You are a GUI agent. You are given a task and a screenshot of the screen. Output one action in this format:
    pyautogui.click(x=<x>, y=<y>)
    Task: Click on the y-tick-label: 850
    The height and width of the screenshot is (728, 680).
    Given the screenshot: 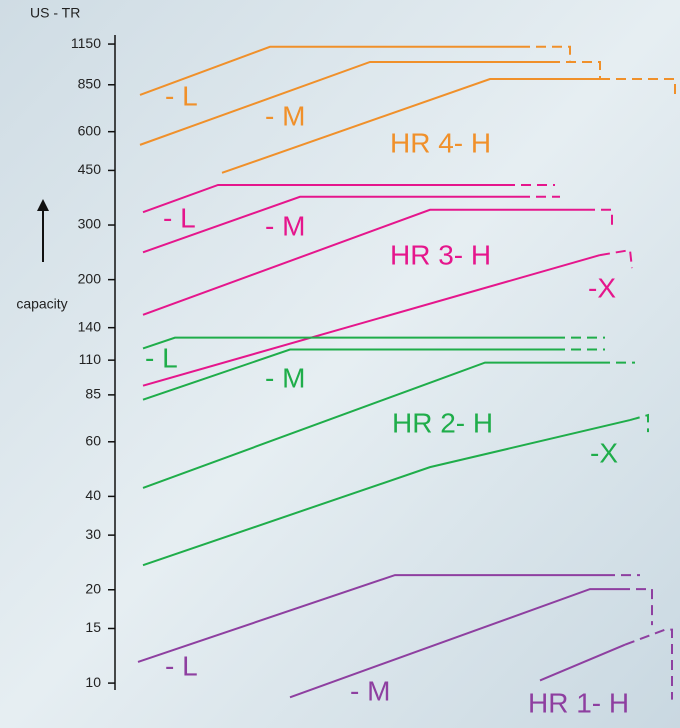 What is the action you would take?
    pyautogui.click(x=90, y=83)
    